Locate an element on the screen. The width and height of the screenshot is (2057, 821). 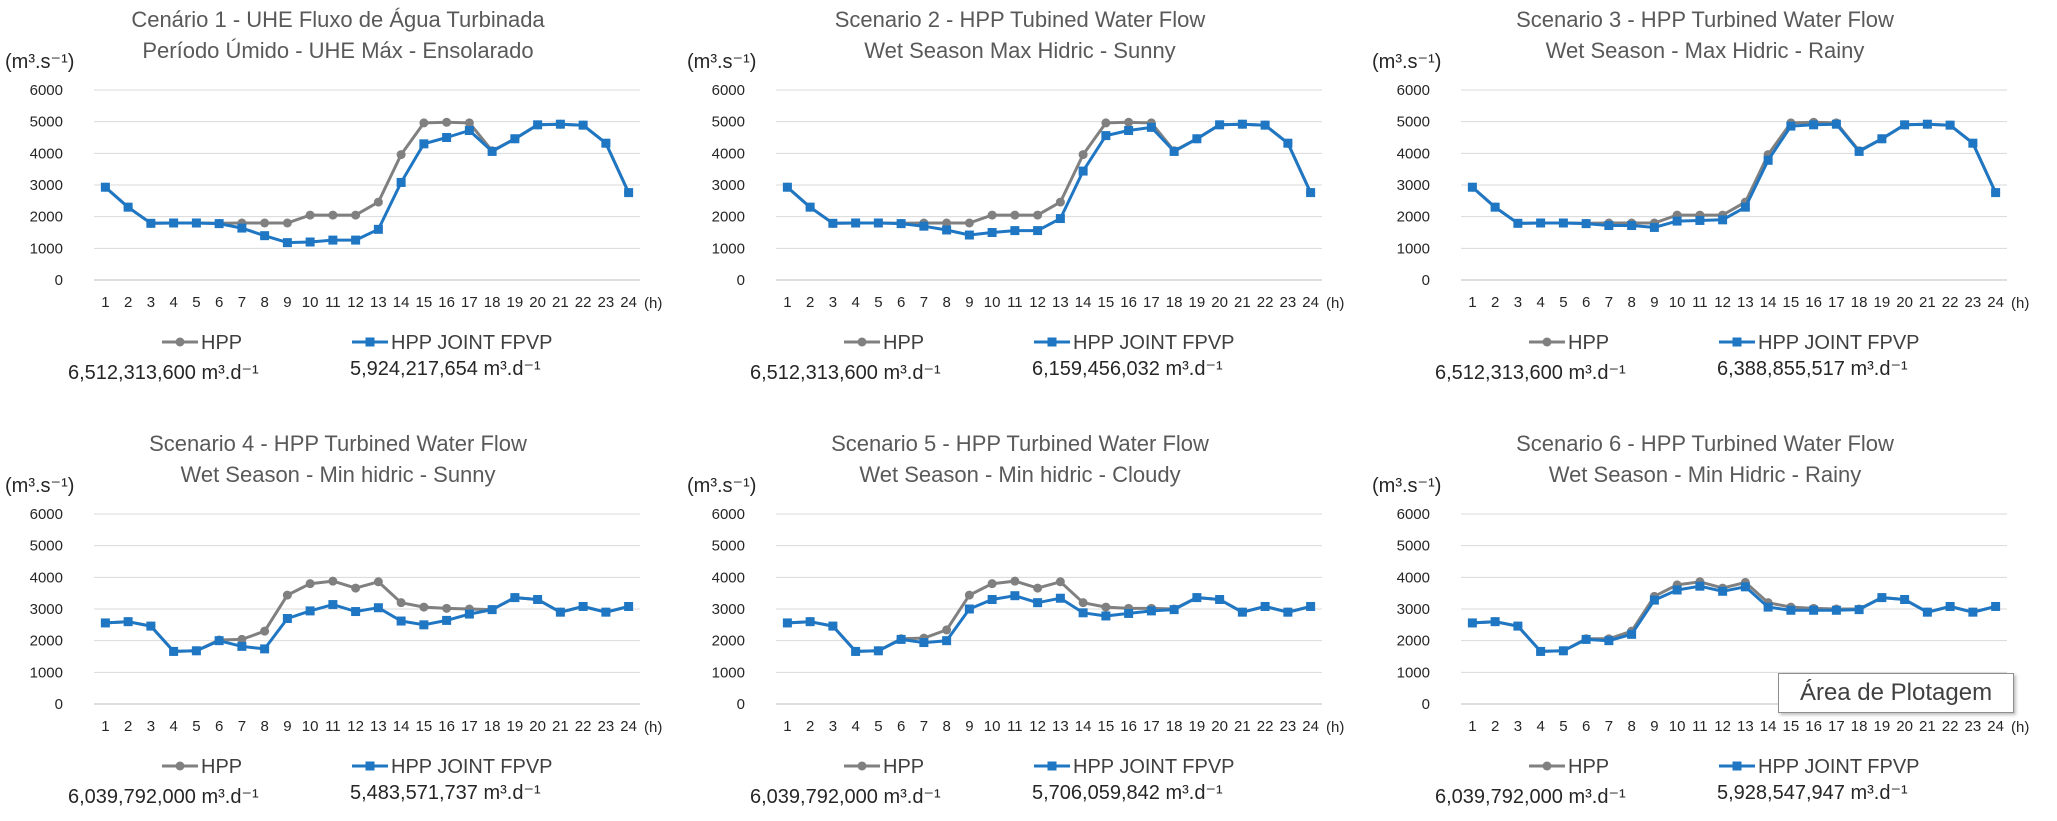
chart1-y-unit: (m³.s⁻¹) is located at coordinates (39, 62).